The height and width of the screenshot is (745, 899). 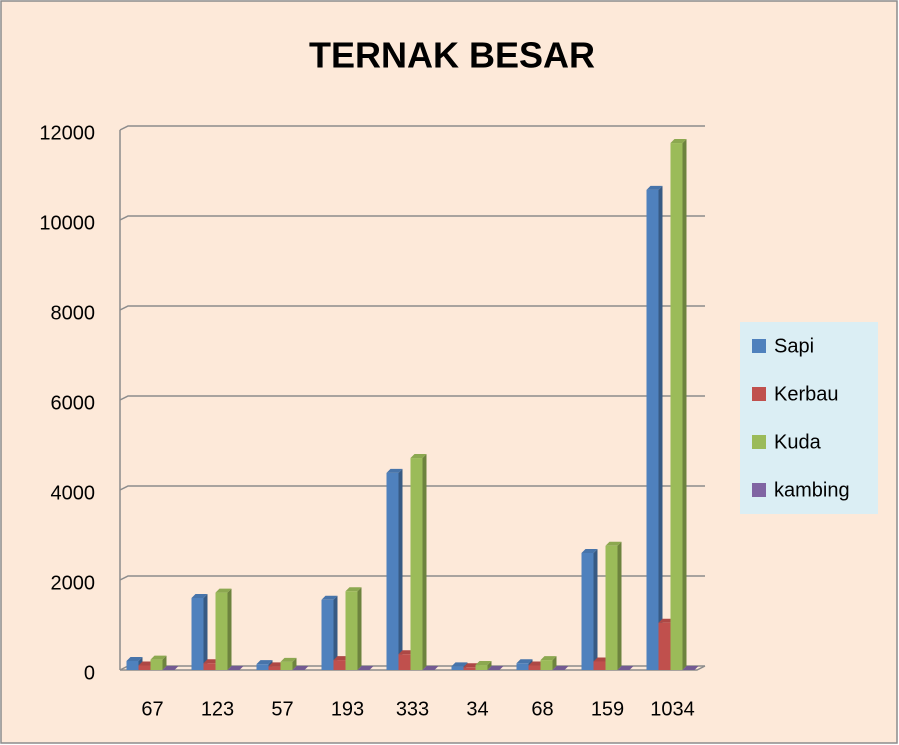 What do you see at coordinates (542, 709) in the screenshot?
I see `x-tick-label: 68` at bounding box center [542, 709].